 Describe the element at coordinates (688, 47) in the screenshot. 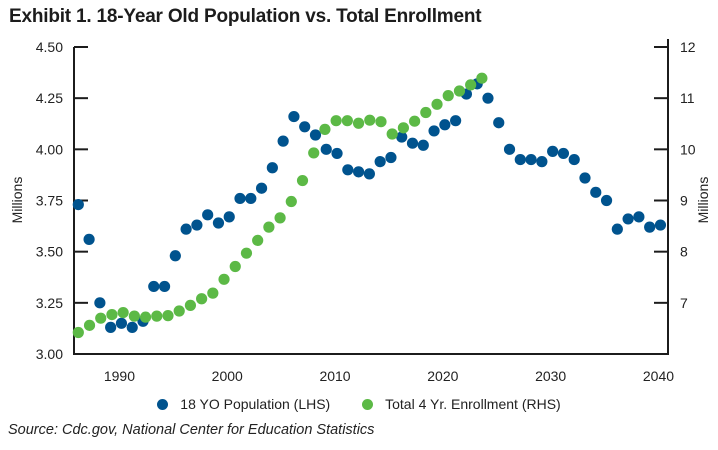

I see `y-right-tick-label: 12` at that location.